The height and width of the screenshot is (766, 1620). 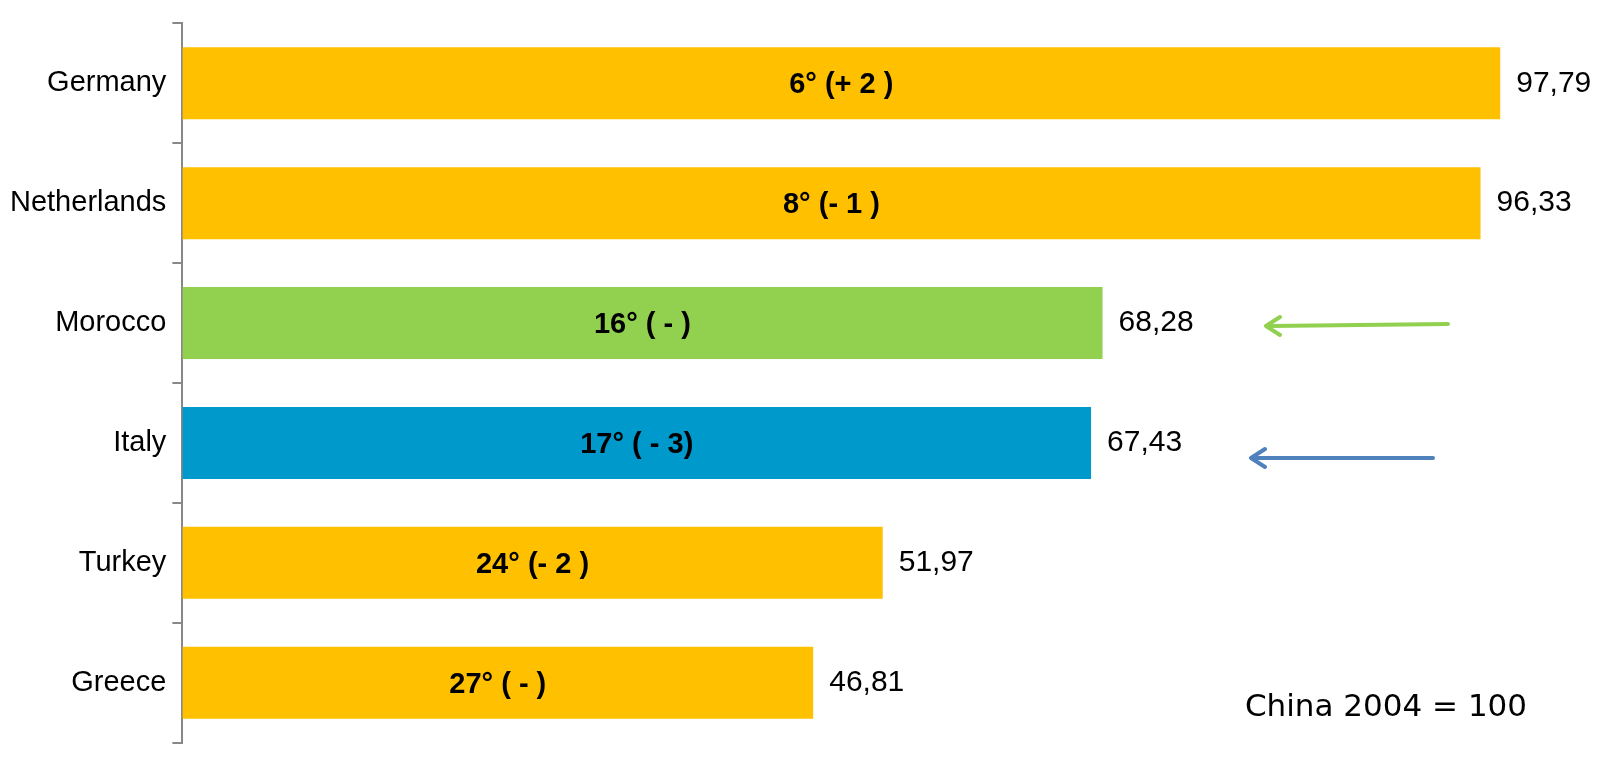 I want to click on y-tick-label: Netherlands, so click(x=88, y=201).